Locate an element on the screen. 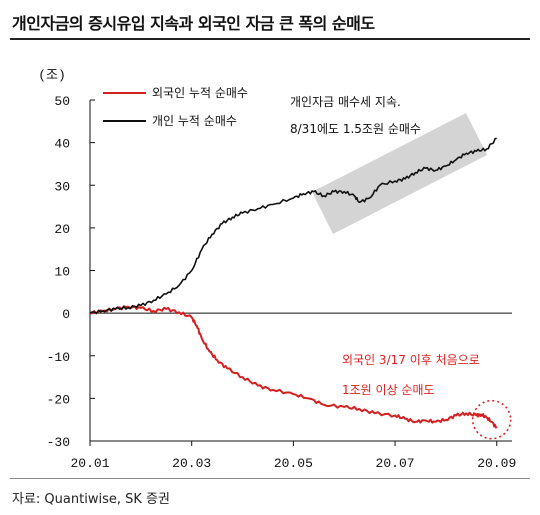  x-tick-label: 20.03 is located at coordinates (191, 463).